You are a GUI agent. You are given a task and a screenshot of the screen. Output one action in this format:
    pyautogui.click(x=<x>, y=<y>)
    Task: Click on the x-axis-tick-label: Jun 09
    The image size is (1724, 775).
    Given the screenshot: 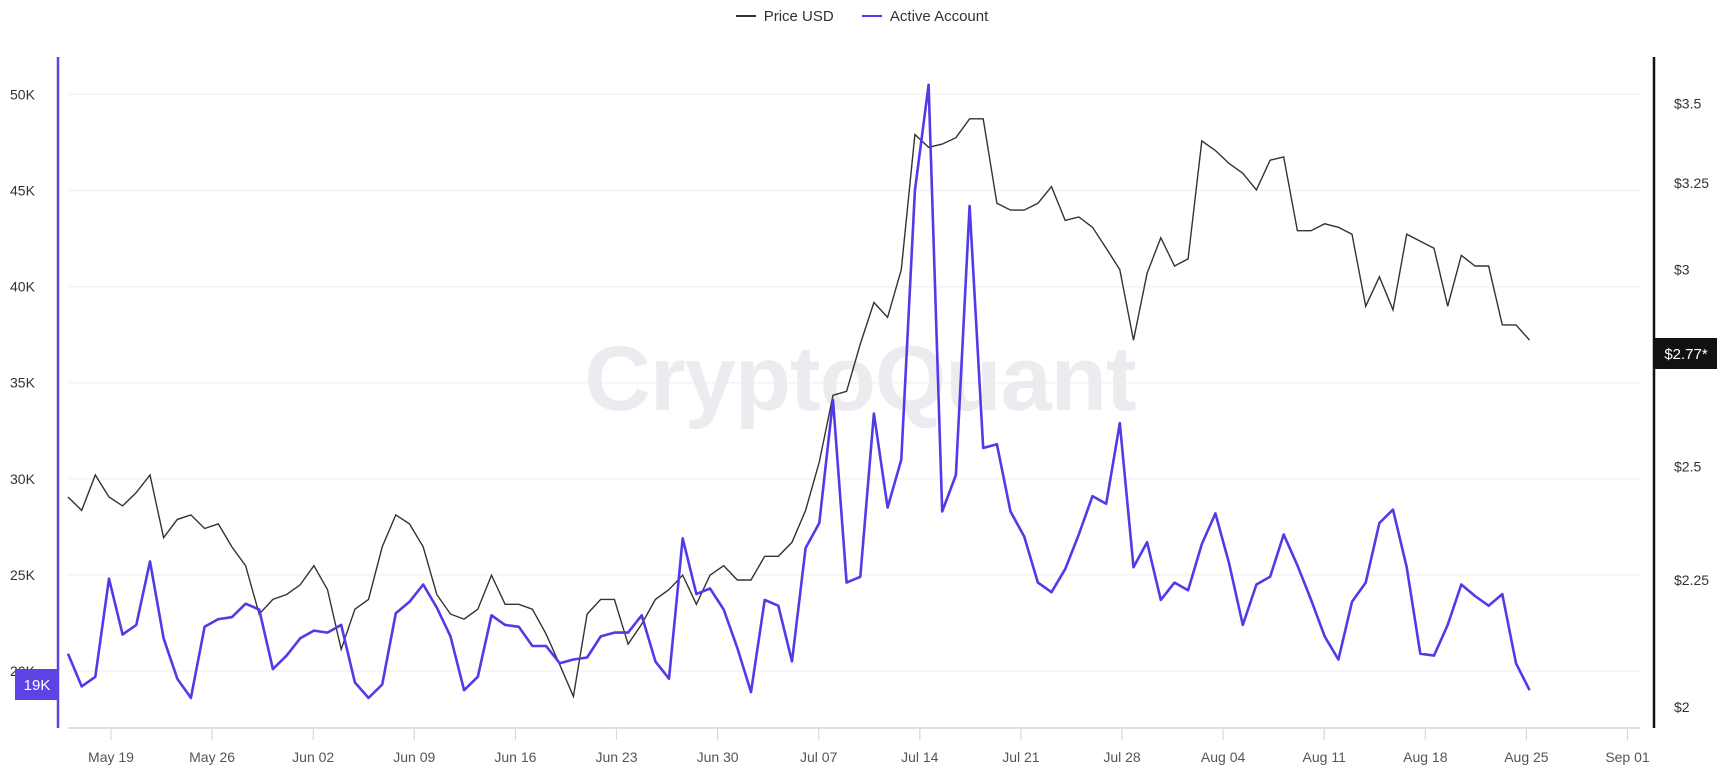 What is the action you would take?
    pyautogui.click(x=414, y=757)
    